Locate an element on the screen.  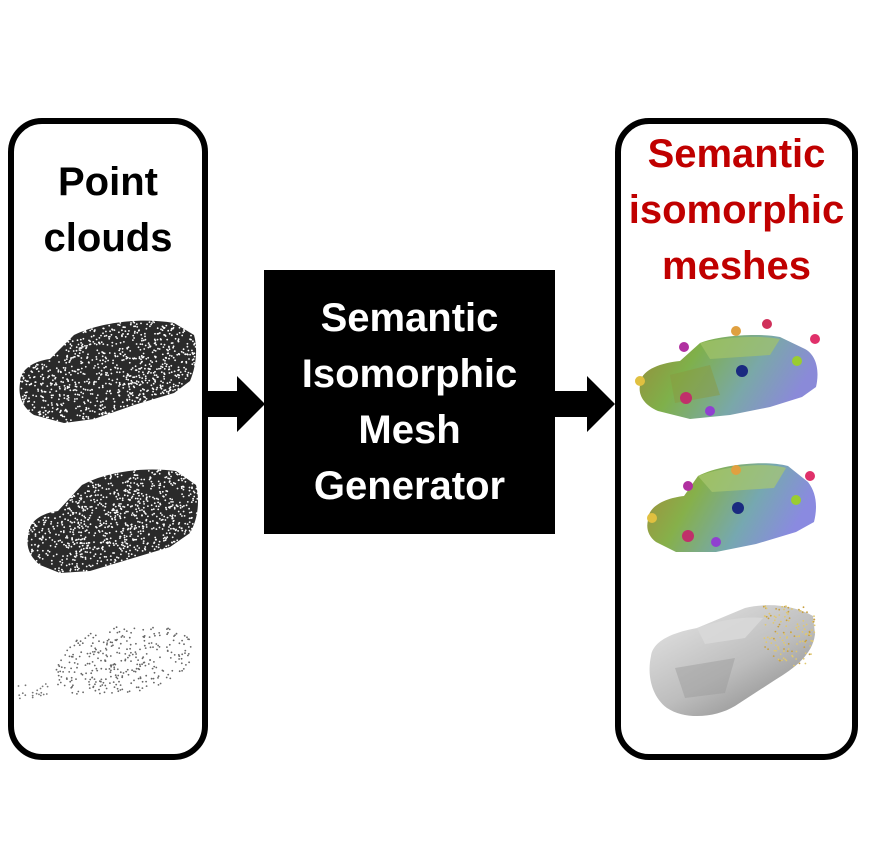
semantic-meshes-title: Semantic isomorphic meshes is located at coordinates (736, 210).